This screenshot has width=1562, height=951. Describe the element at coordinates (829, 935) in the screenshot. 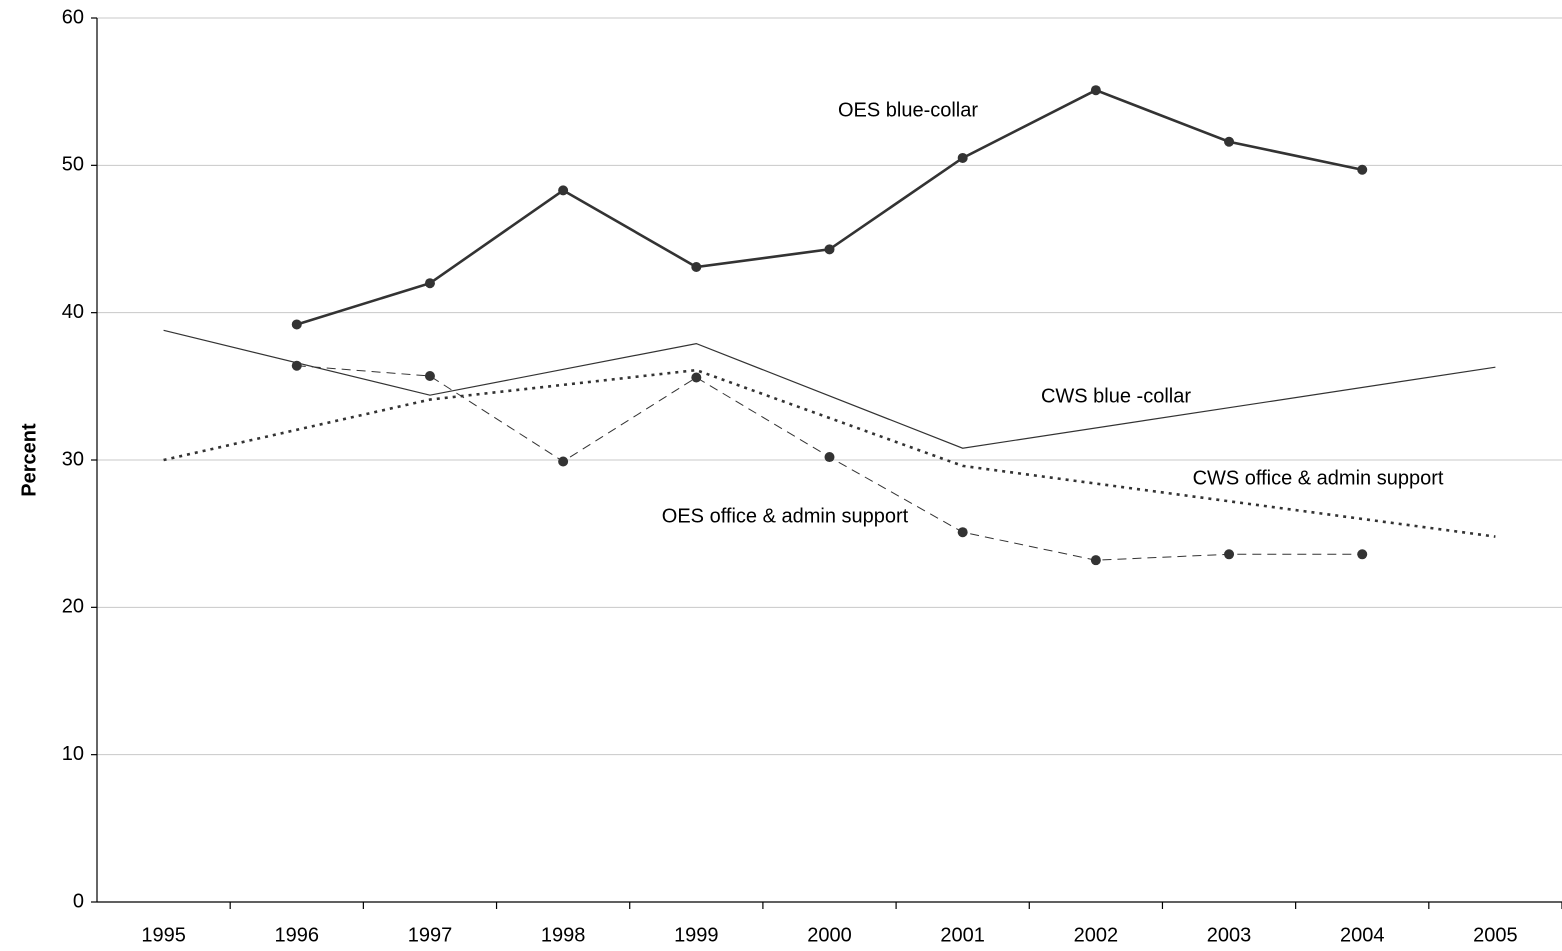

I see `x-tick-label: 2000` at that location.